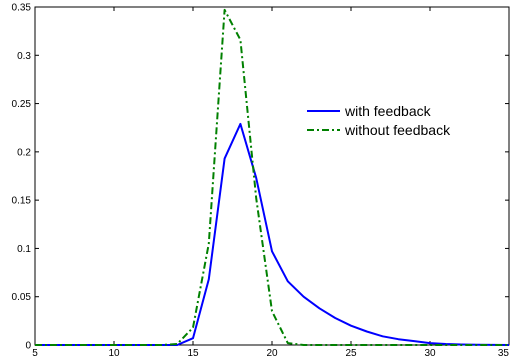 Image resolution: width=516 pixels, height=359 pixels. What do you see at coordinates (504, 353) in the screenshot?
I see `x-tick-label: 35` at bounding box center [504, 353].